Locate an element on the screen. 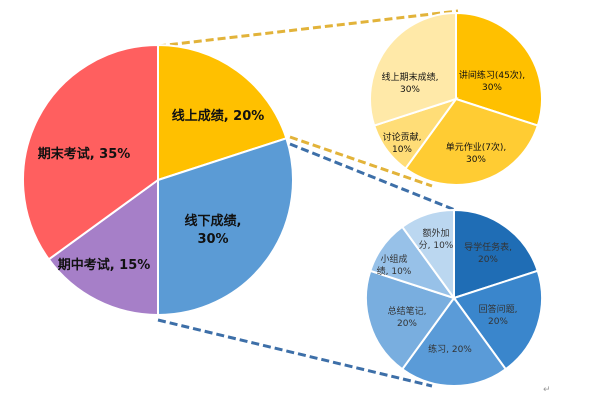 The height and width of the screenshot is (400, 600). main-pie-label-0: 线上成绩, 20% is located at coordinates (218, 116).